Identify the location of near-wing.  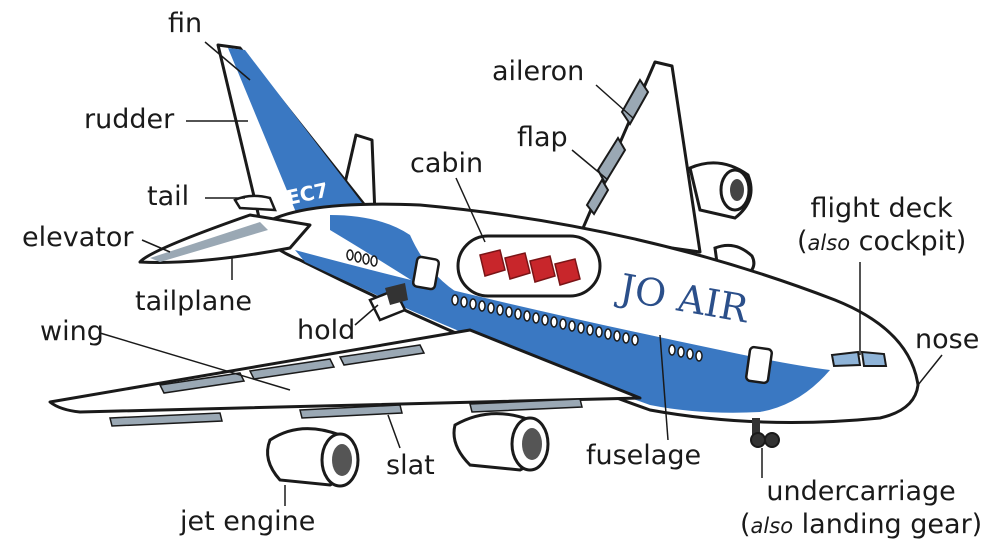
(345, 371).